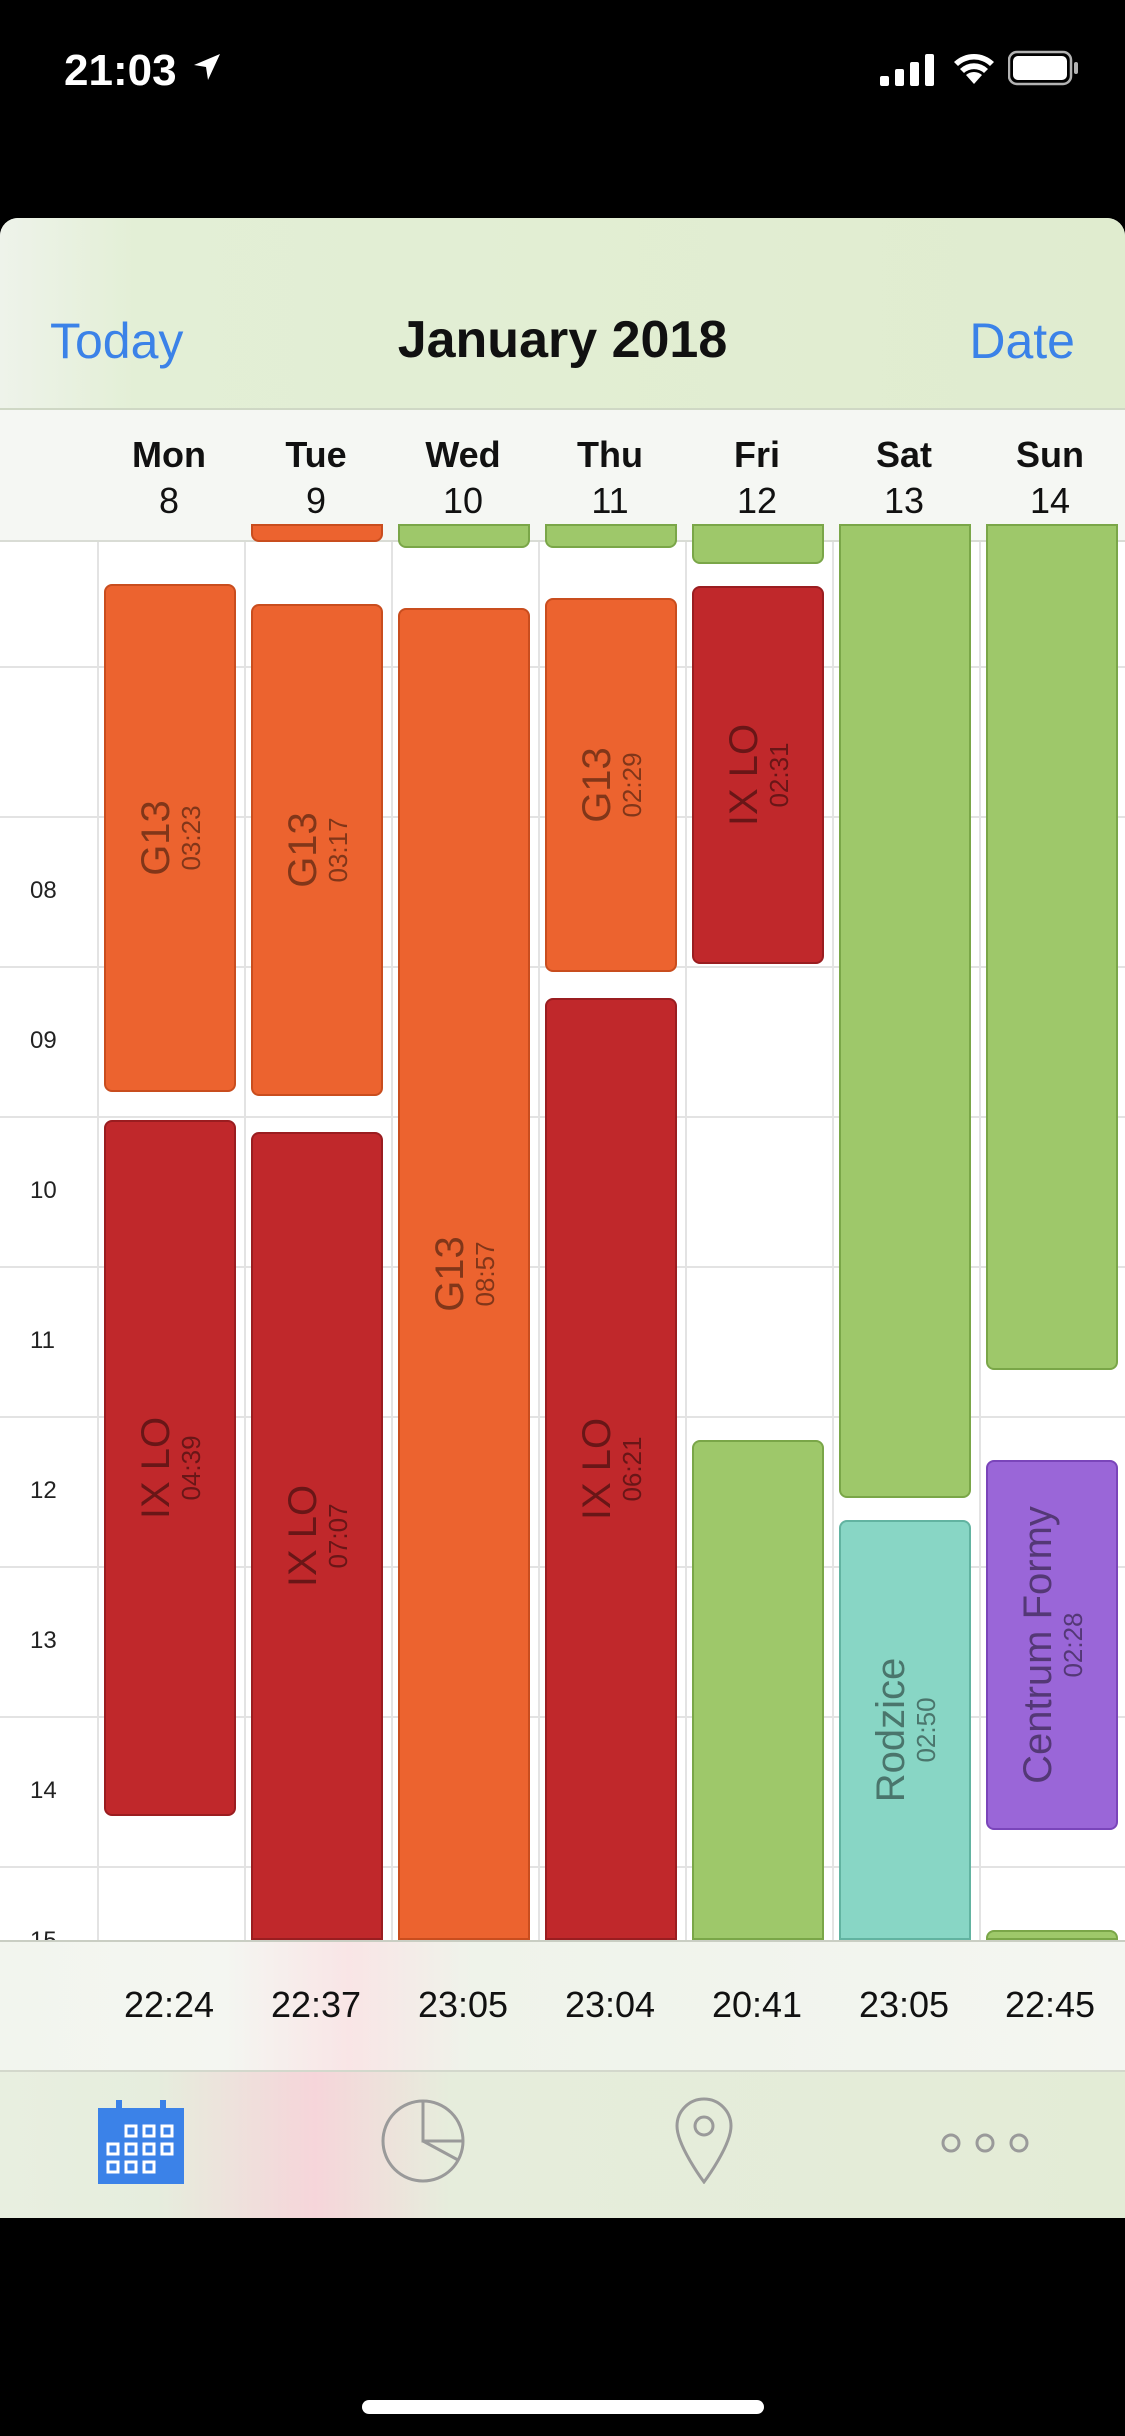 This screenshot has width=1125, height=2436. I want to click on event-label: Rodzice 02:50, so click(905, 1730).